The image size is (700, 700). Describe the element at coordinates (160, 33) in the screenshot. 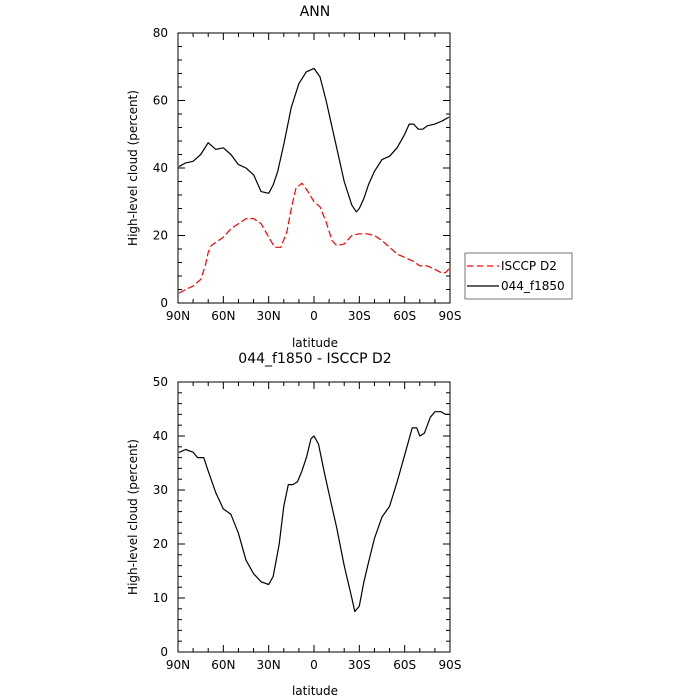

I see `y-tick-label-80: 80` at that location.